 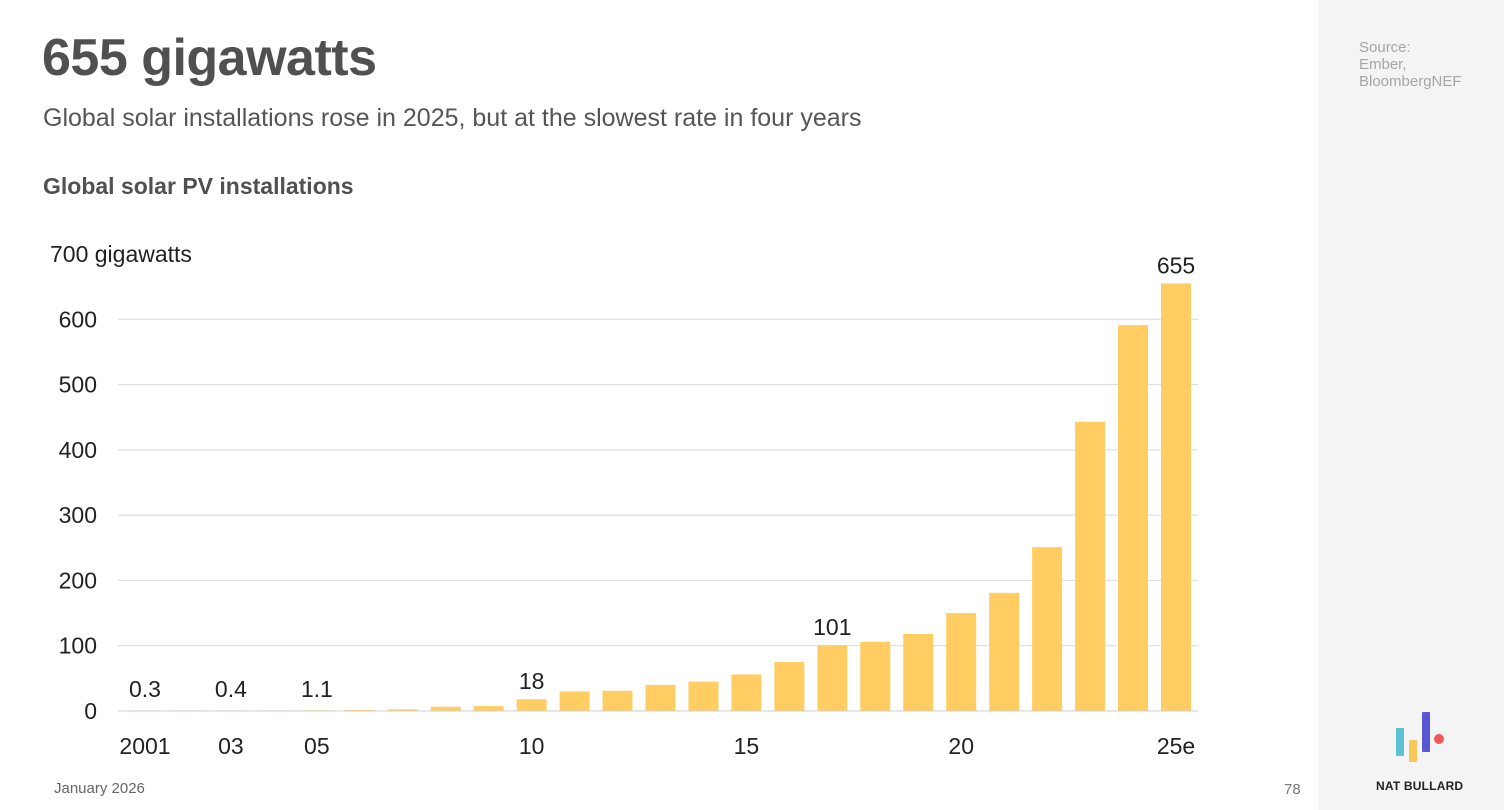 I want to click on x-tick-label: 15, so click(x=747, y=746).